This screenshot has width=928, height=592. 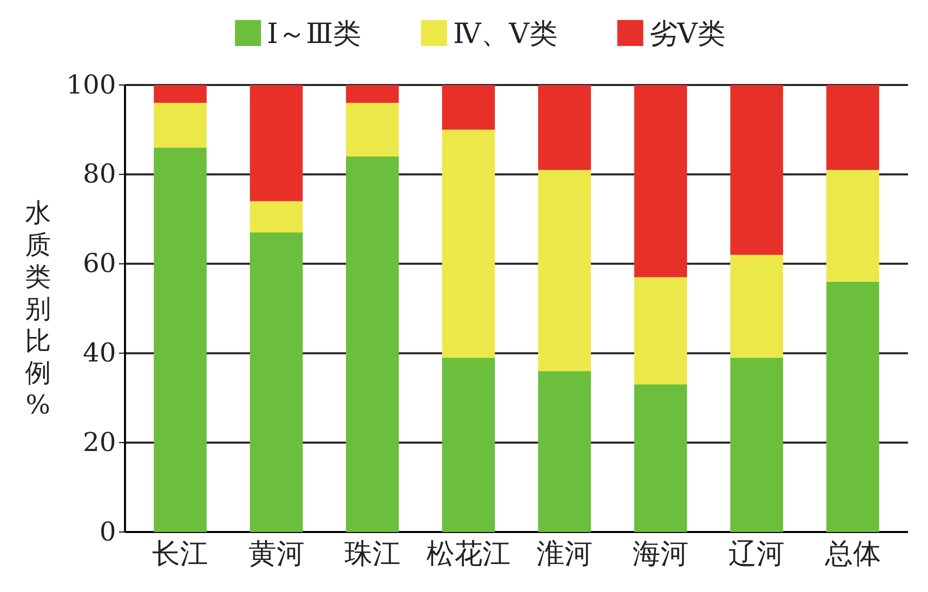 What do you see at coordinates (38, 309) in the screenshot?
I see `y-axis-title: 水质类别比例%` at bounding box center [38, 309].